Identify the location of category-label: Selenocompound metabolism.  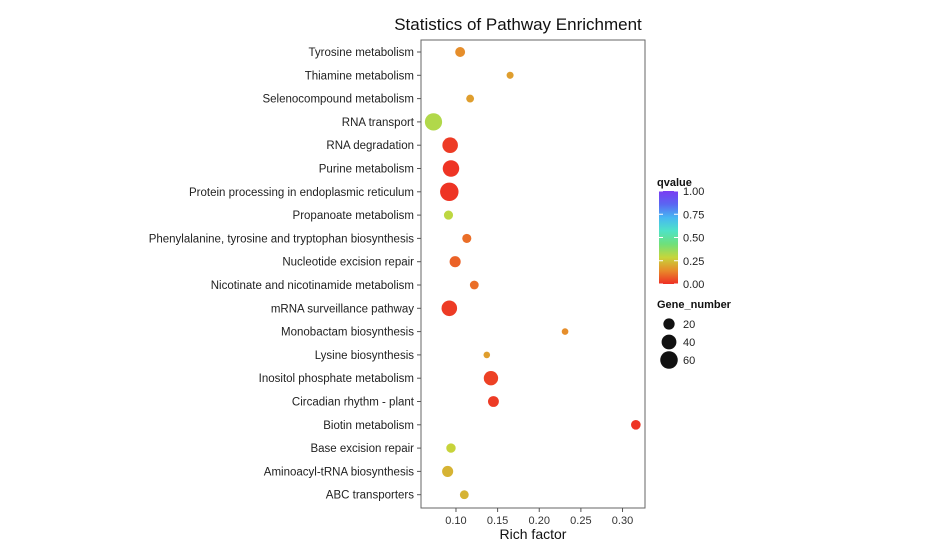
(338, 100).